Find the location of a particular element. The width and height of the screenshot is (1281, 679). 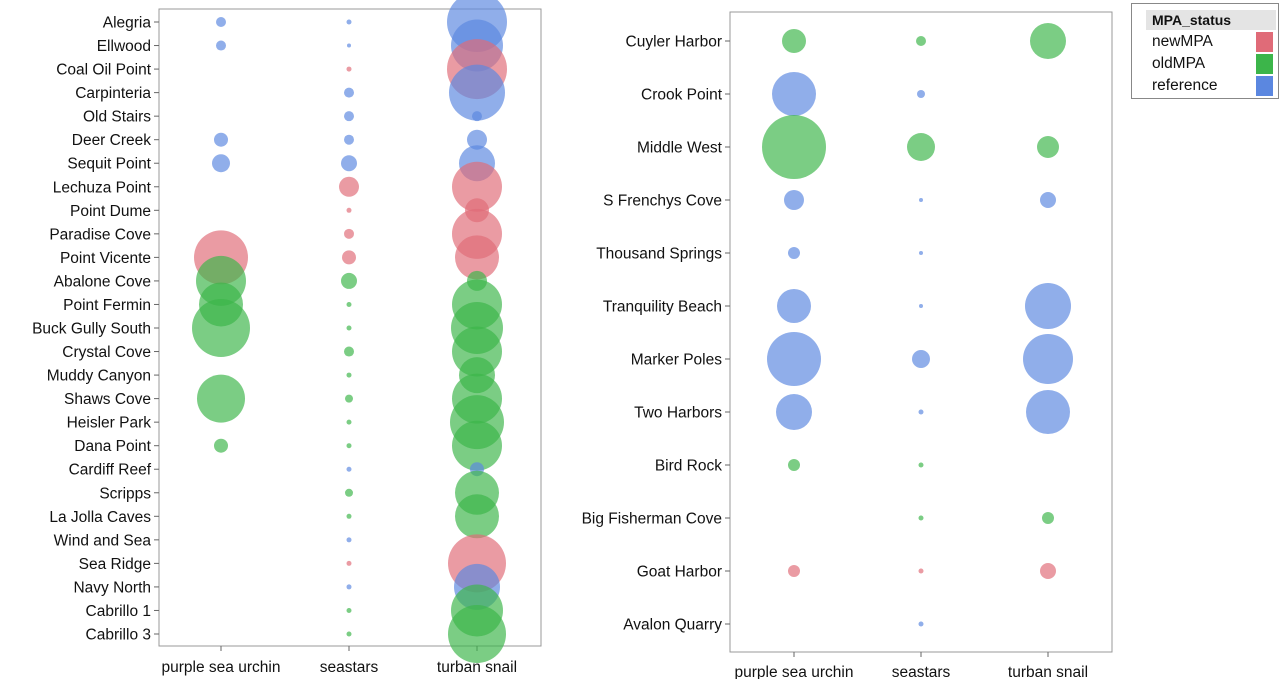

y-tick-label: Big Fisherman Cove is located at coordinates (652, 519).